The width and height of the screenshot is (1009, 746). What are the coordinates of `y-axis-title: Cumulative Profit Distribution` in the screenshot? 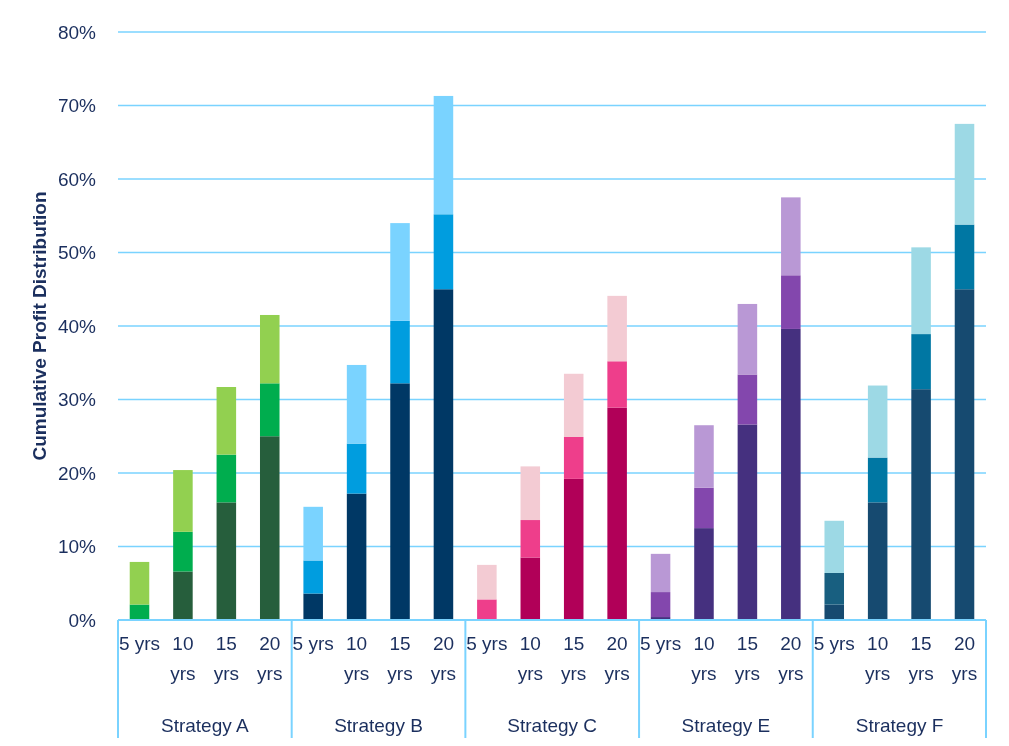 It's located at (39, 326).